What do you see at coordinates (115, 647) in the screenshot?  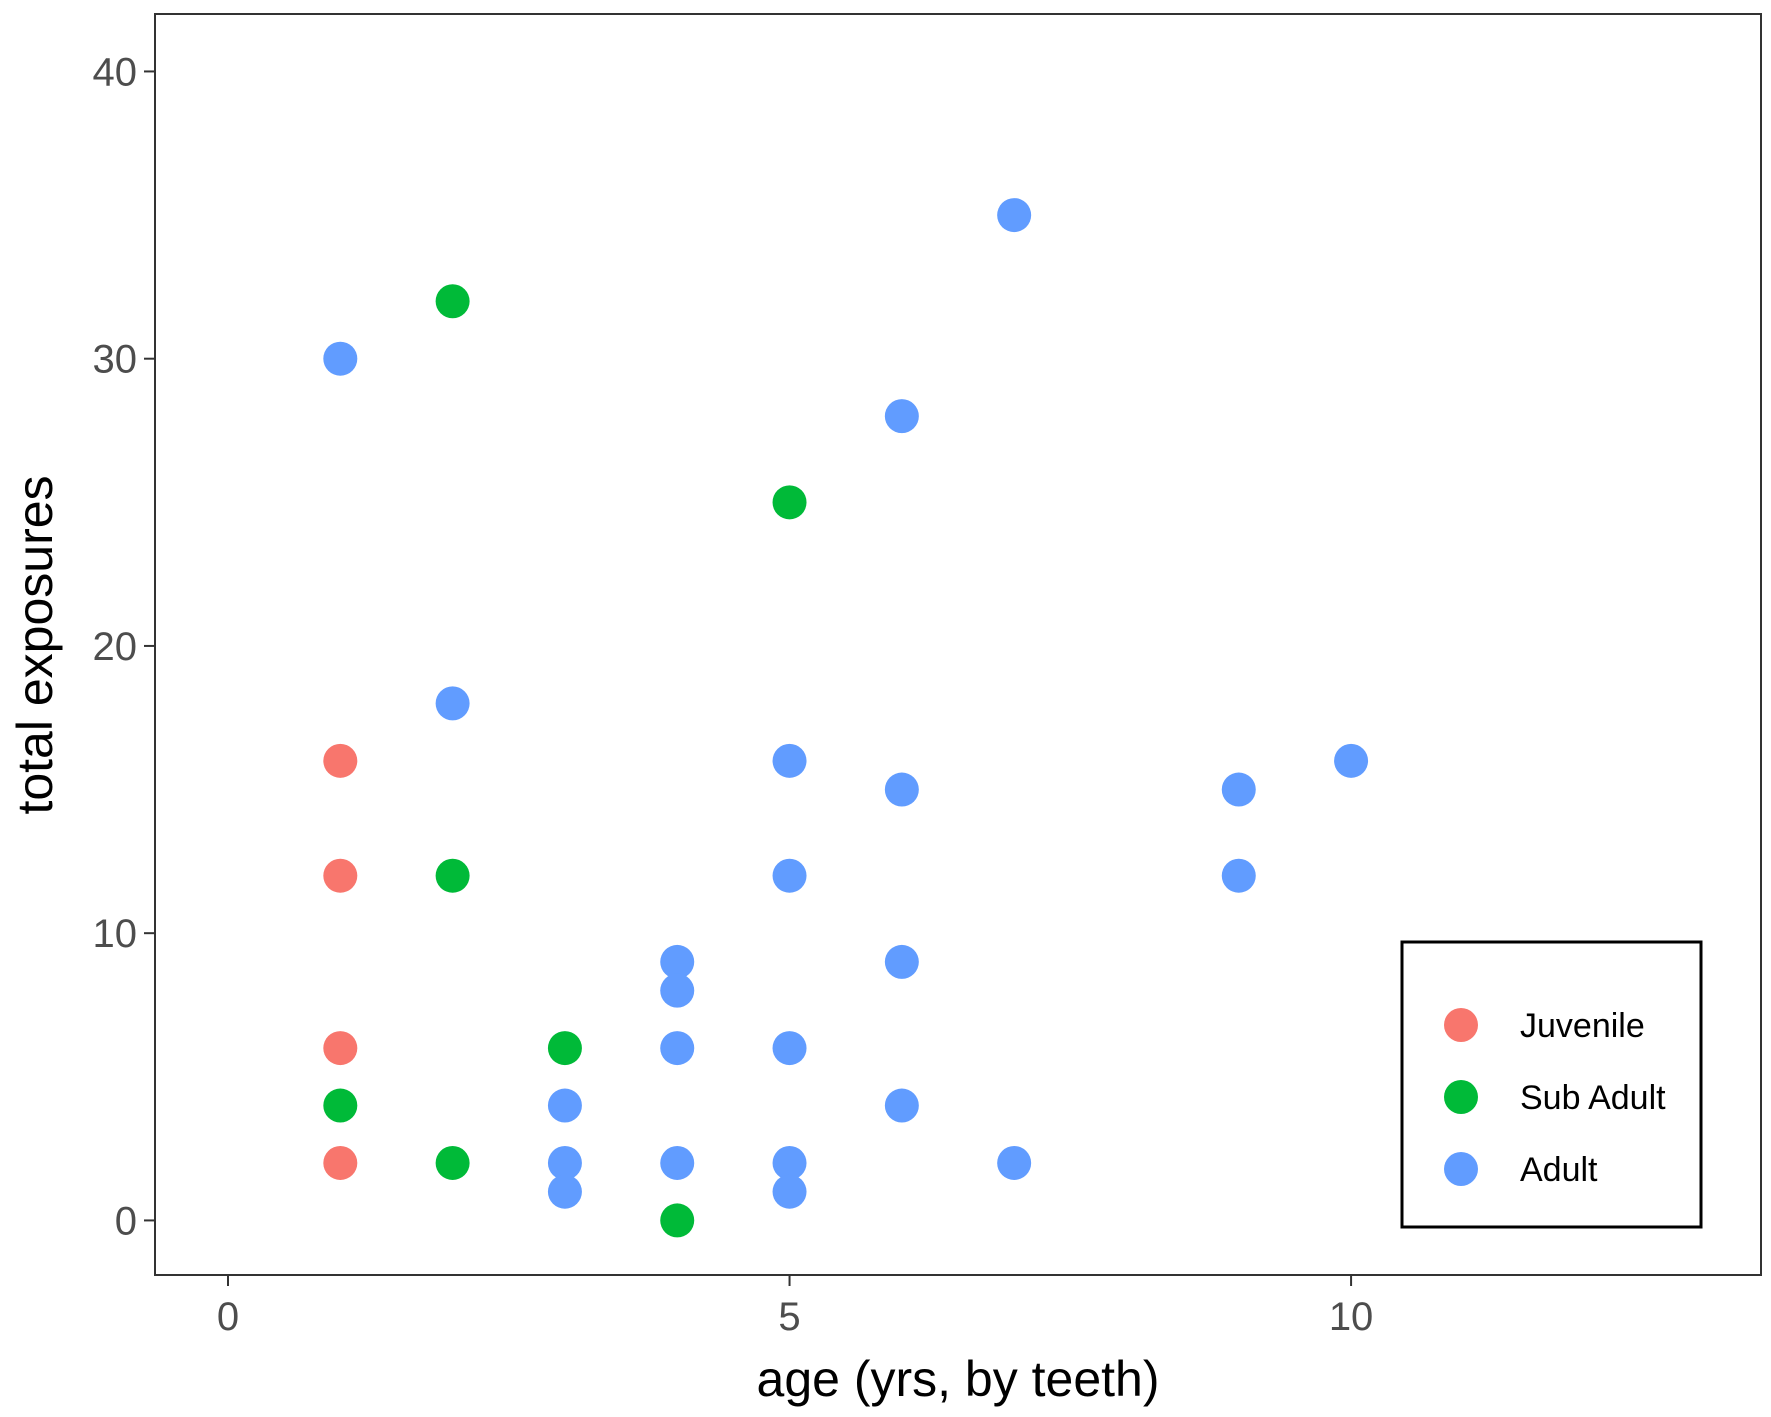 I see `y-tick-label: 20` at bounding box center [115, 647].